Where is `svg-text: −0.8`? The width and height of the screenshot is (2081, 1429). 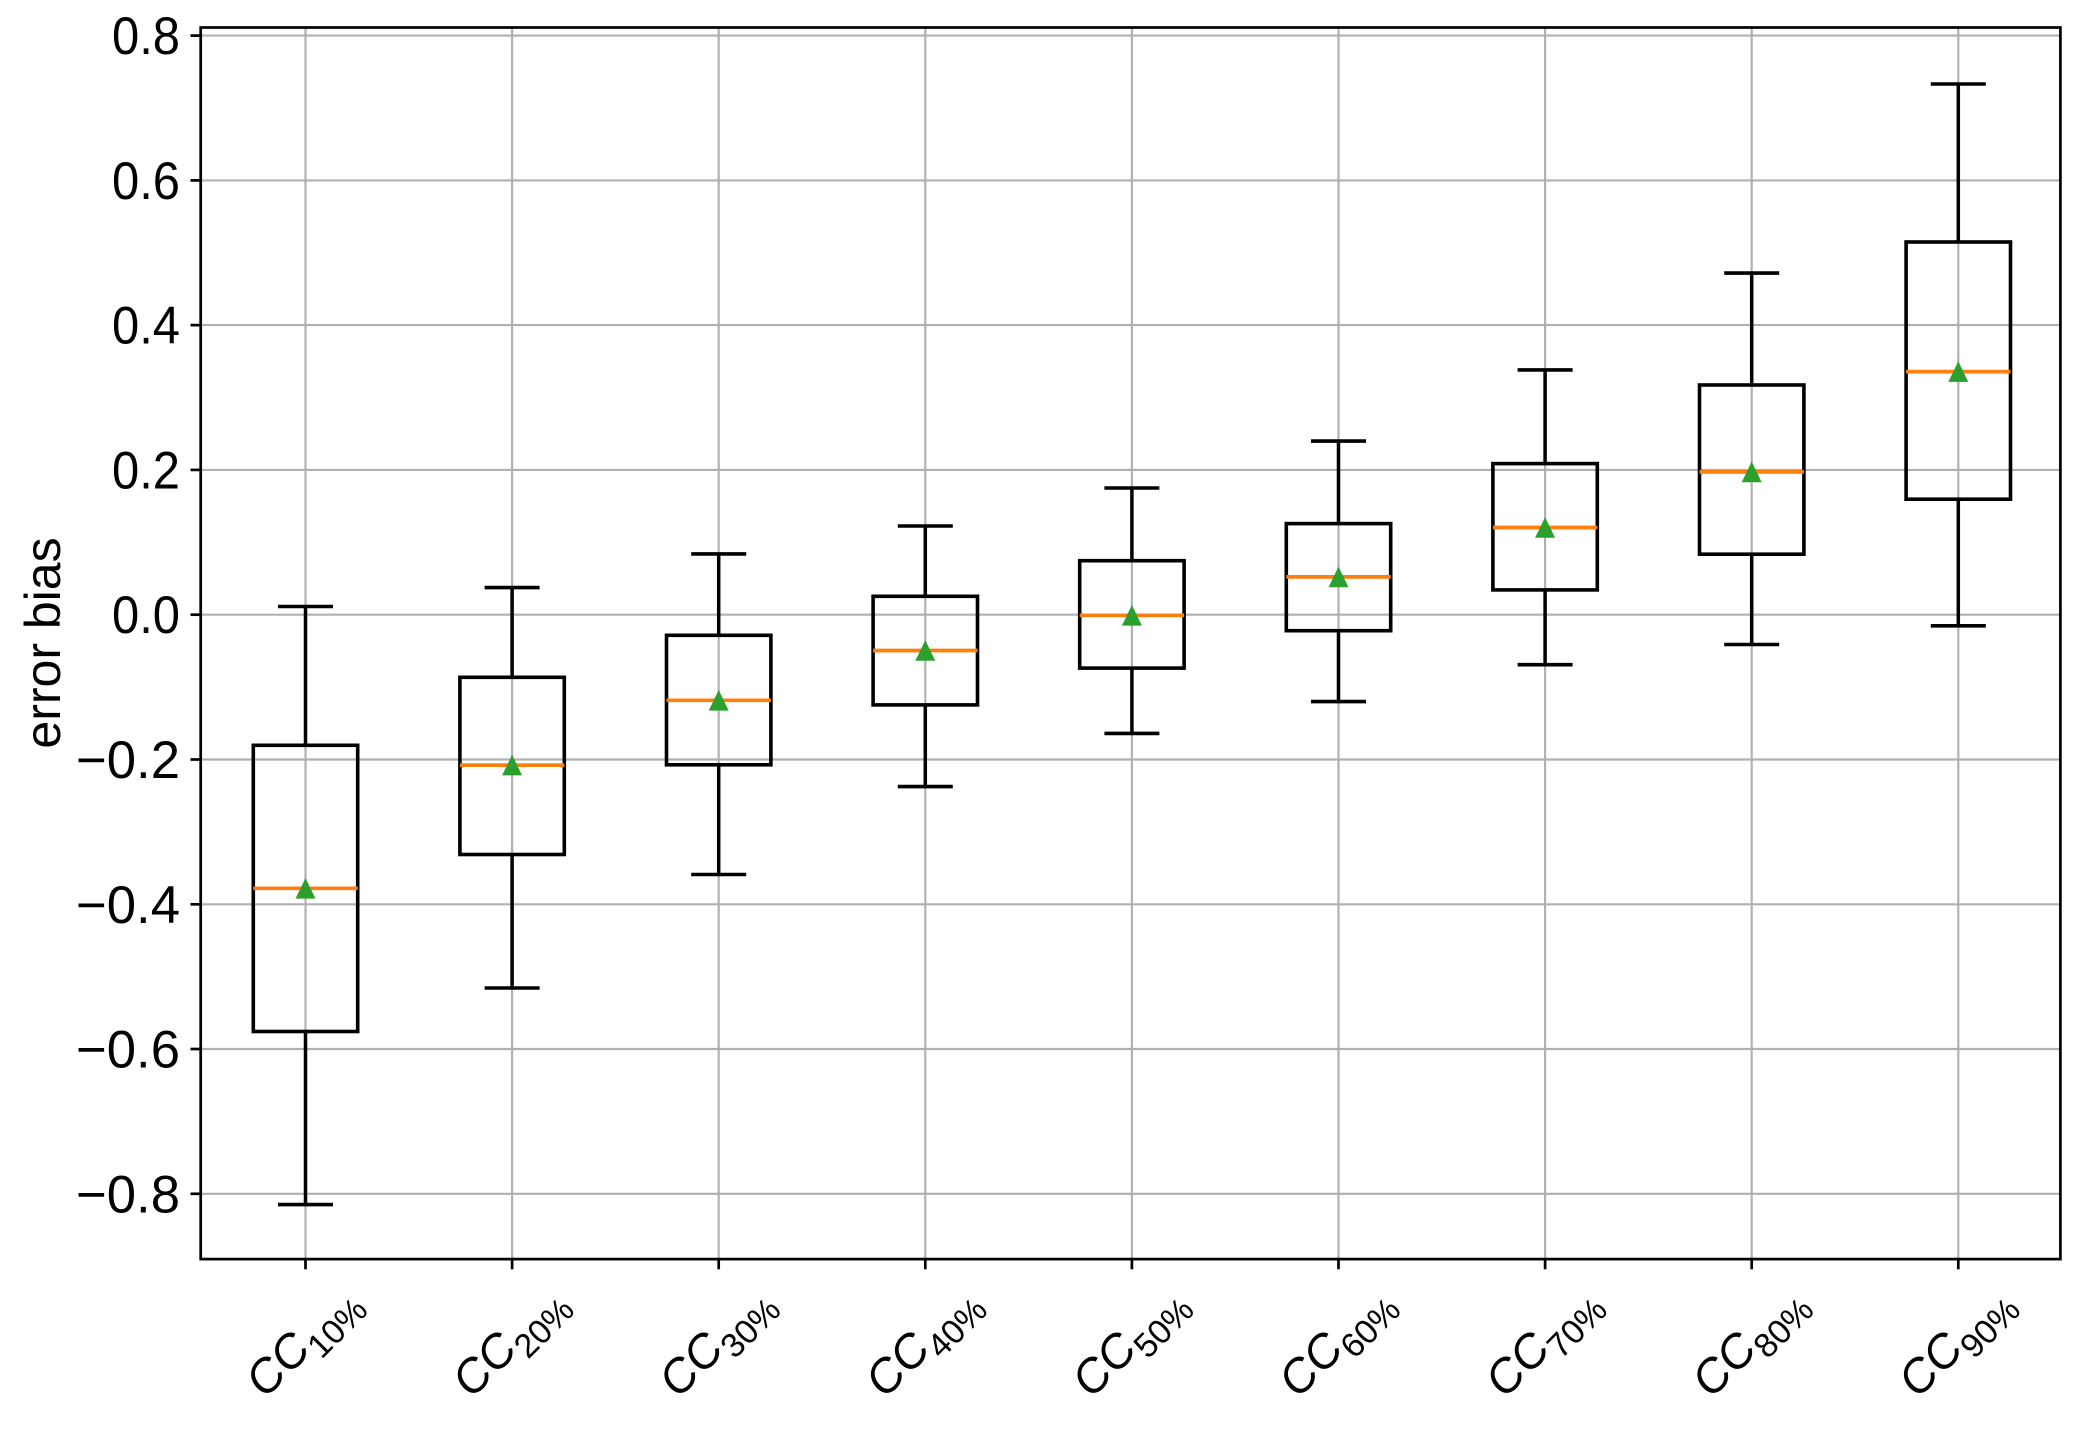 svg-text: −0.8 is located at coordinates (128, 1194).